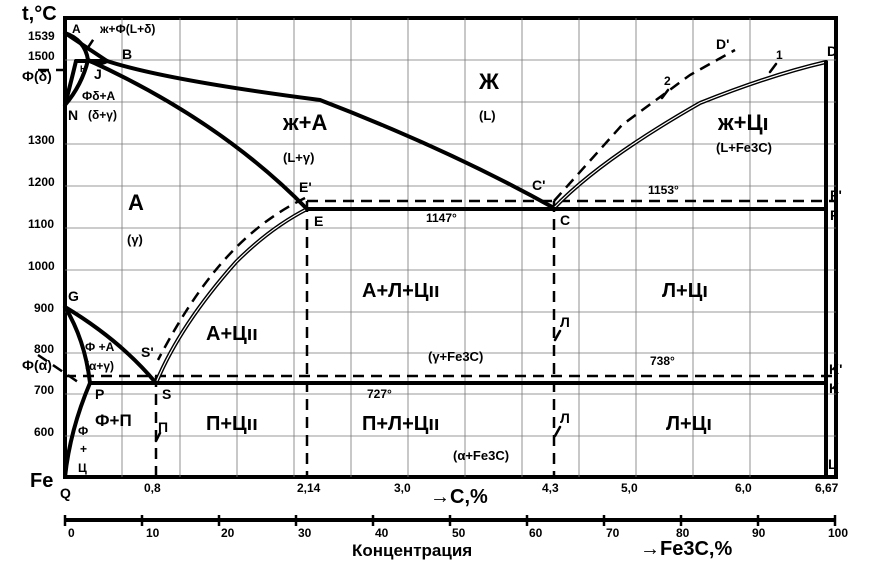 Image resolution: width=885 pixels, height=565 pixels. I want to click on label-zh-c: ж+Цı, so click(743, 122).